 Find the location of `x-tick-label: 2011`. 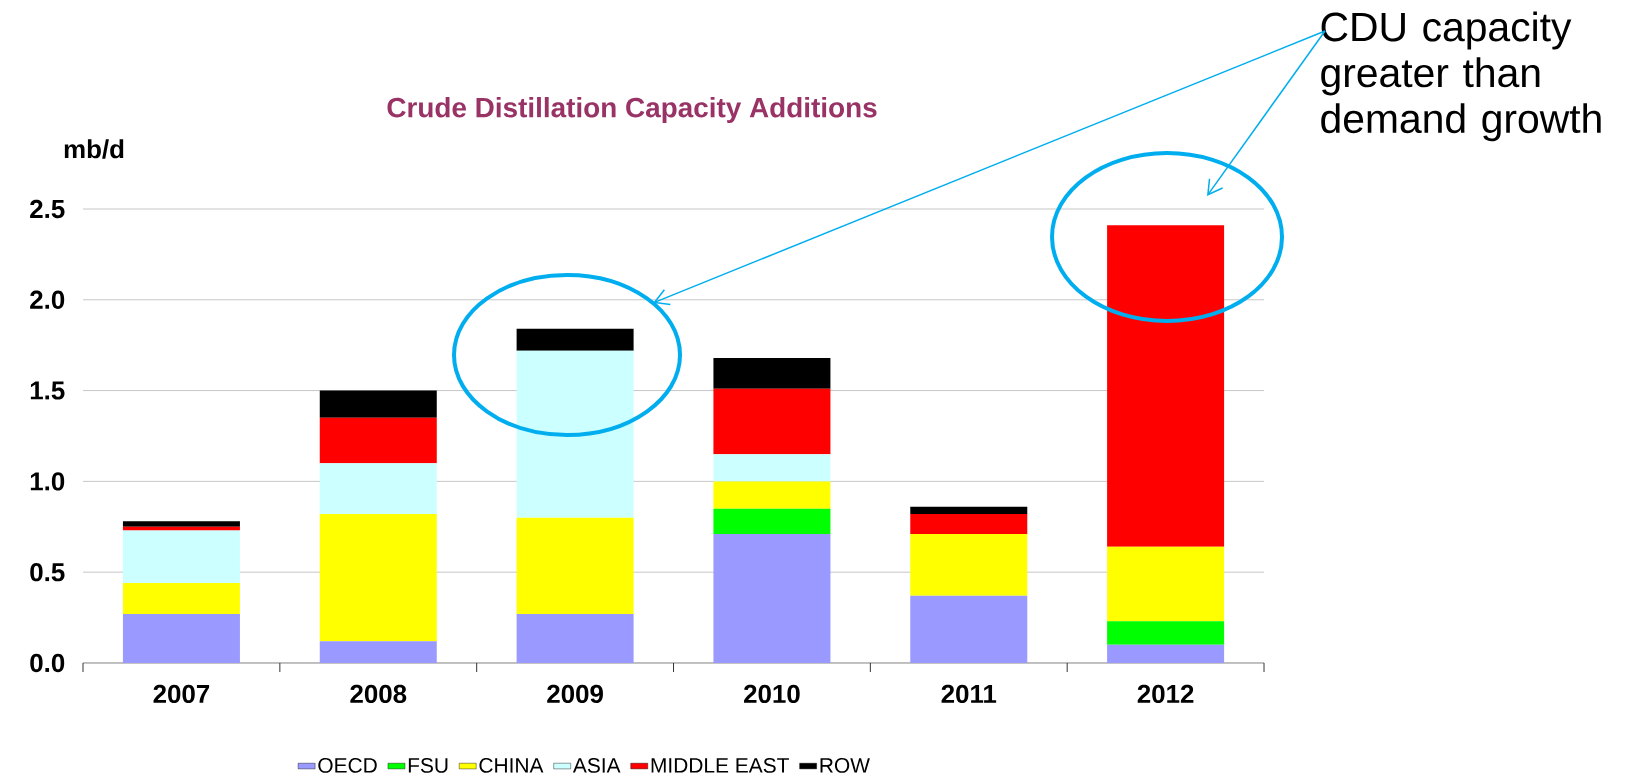

x-tick-label: 2011 is located at coordinates (969, 694).